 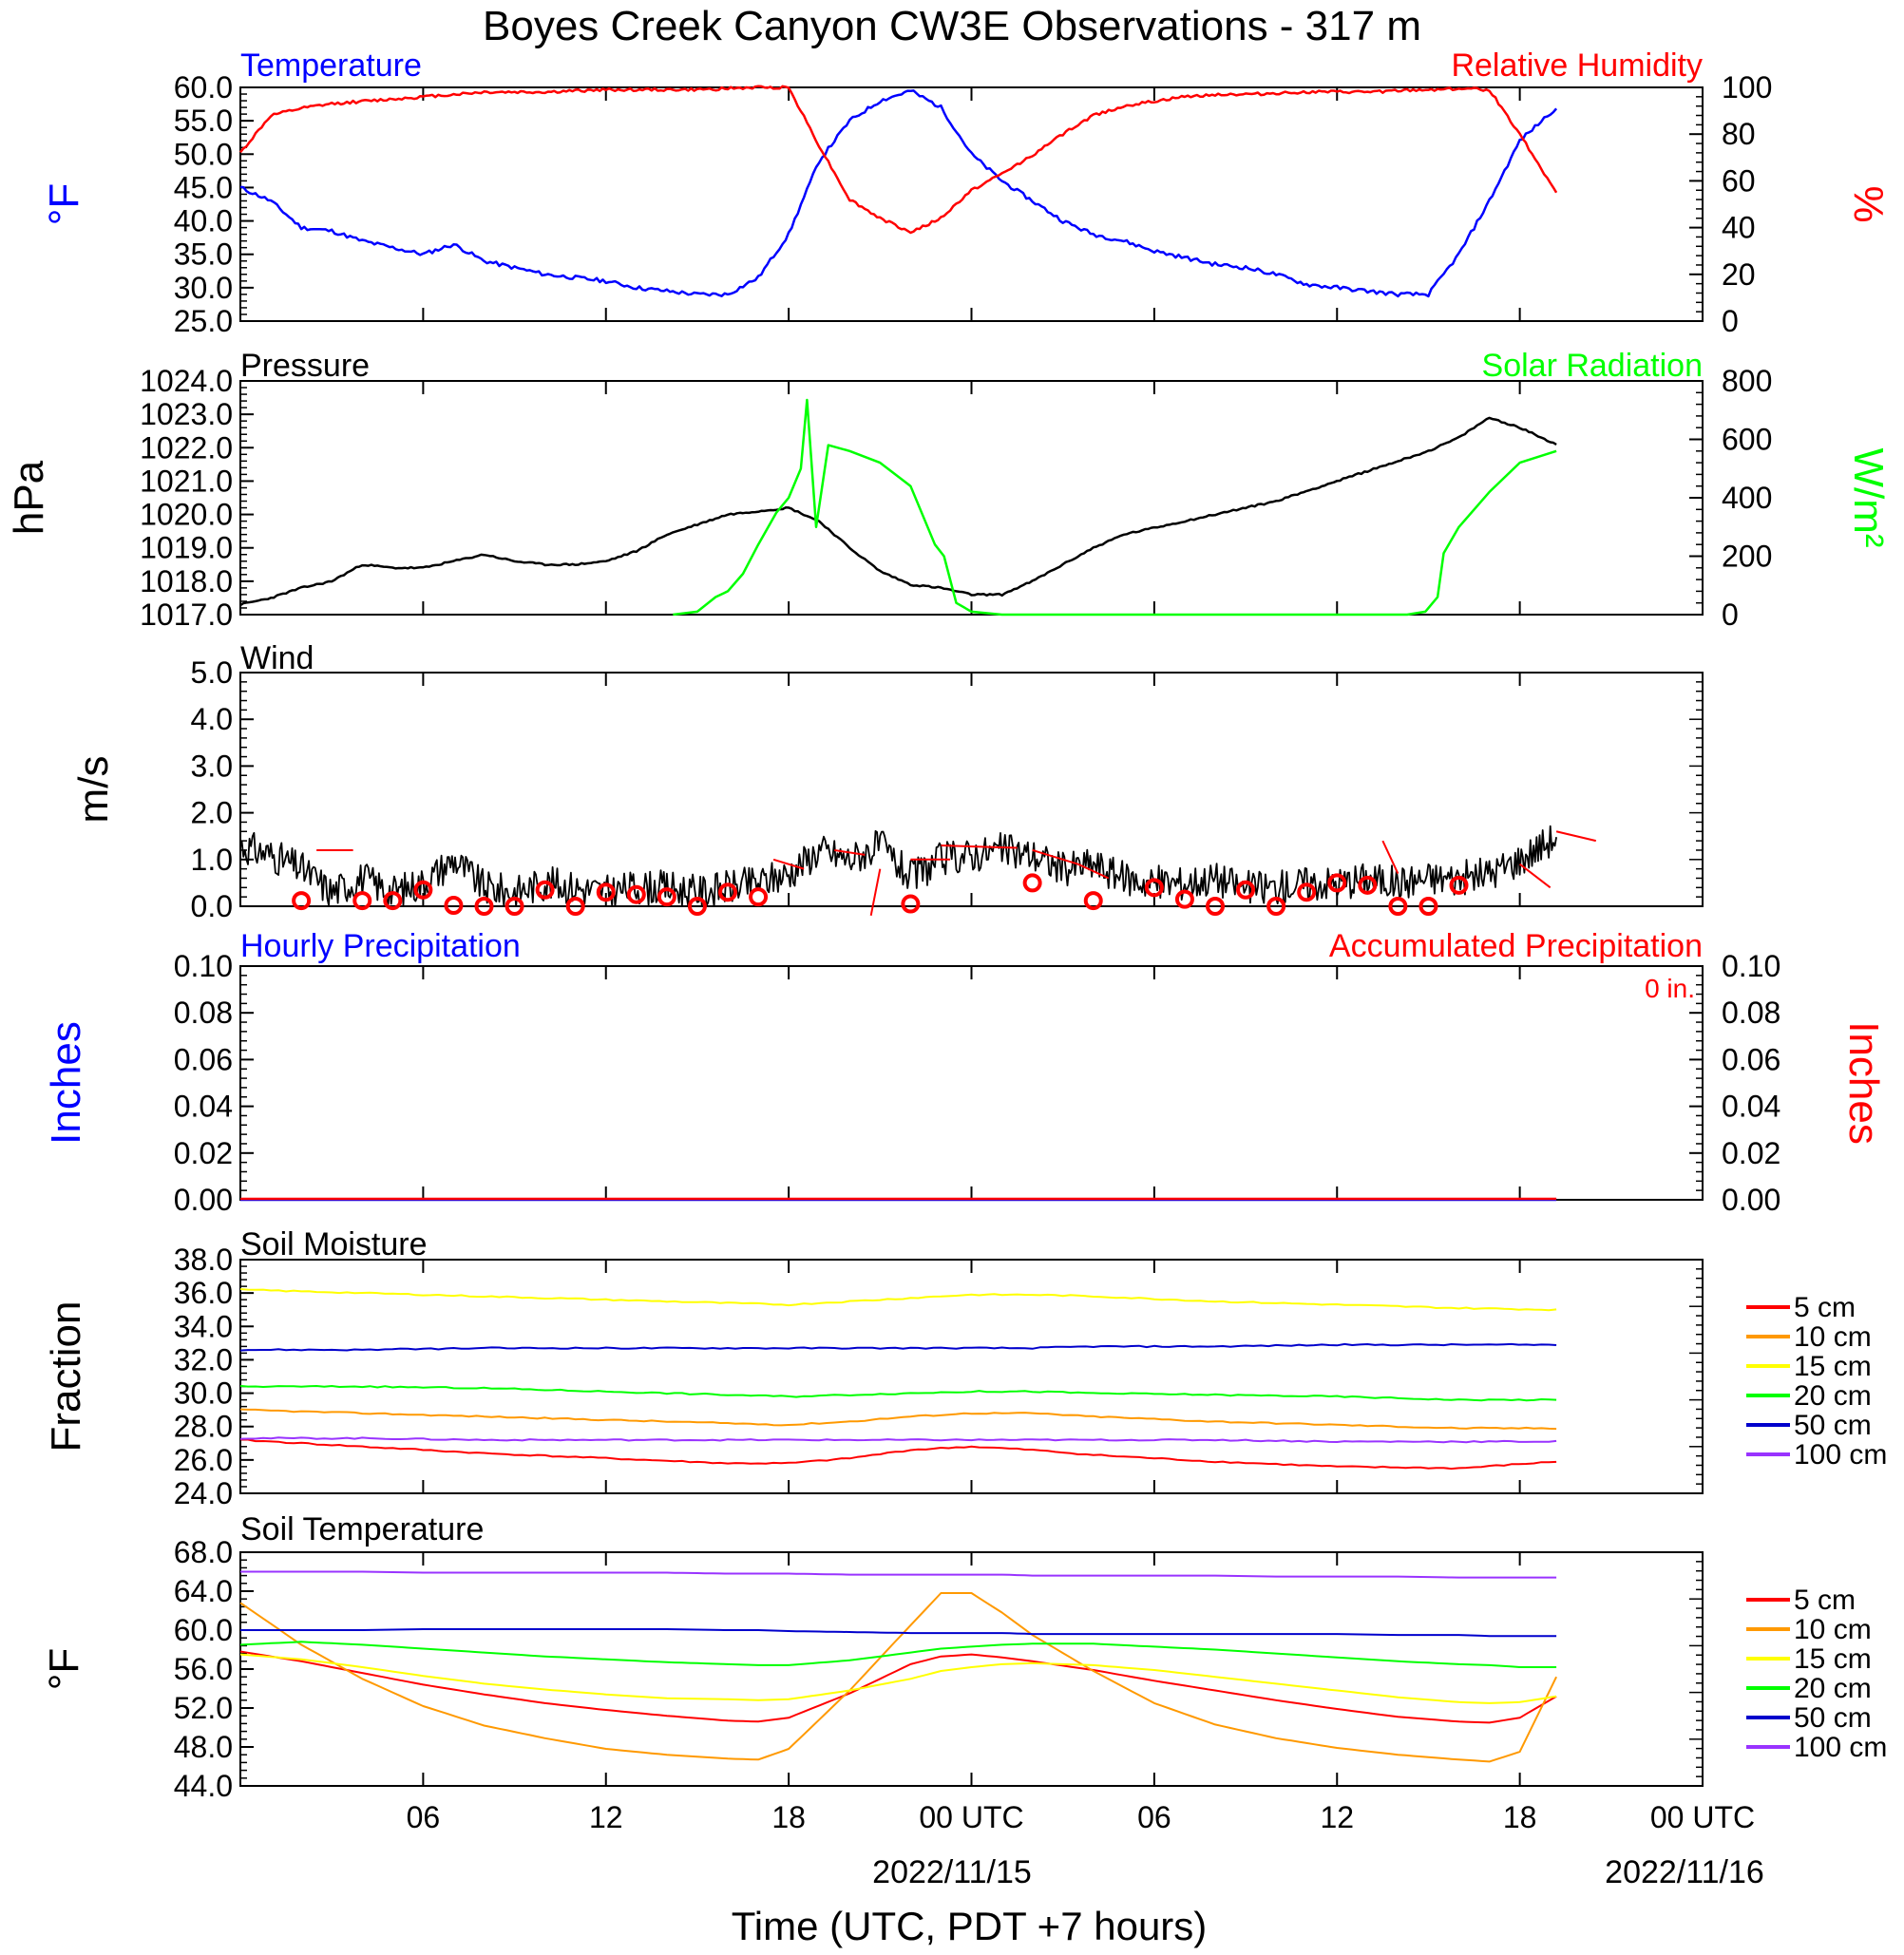 I want to click on accum-precip-title: Accumulated Precipitation, so click(x=1516, y=946).